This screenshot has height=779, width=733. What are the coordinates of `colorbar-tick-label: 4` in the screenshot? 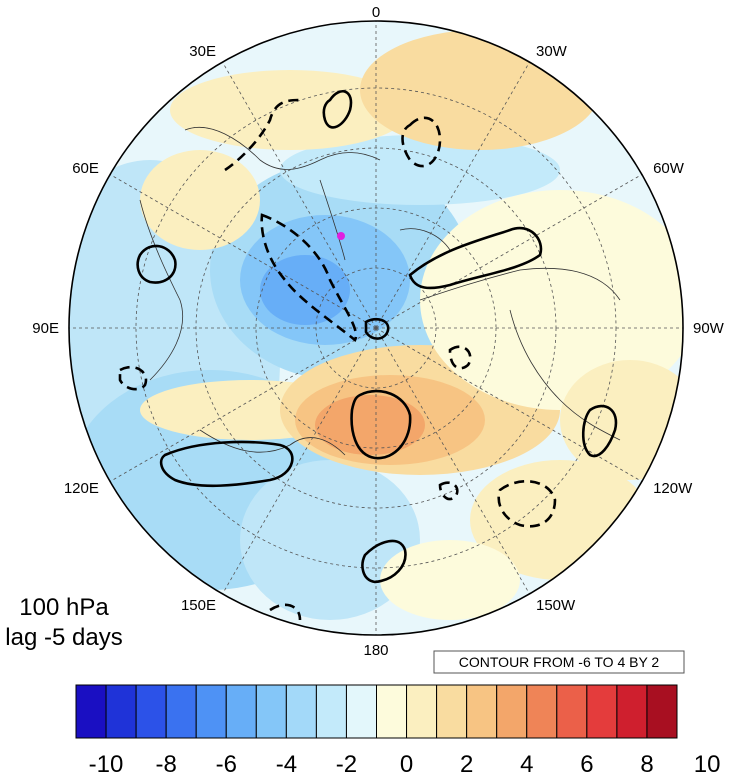 It's located at (526, 764).